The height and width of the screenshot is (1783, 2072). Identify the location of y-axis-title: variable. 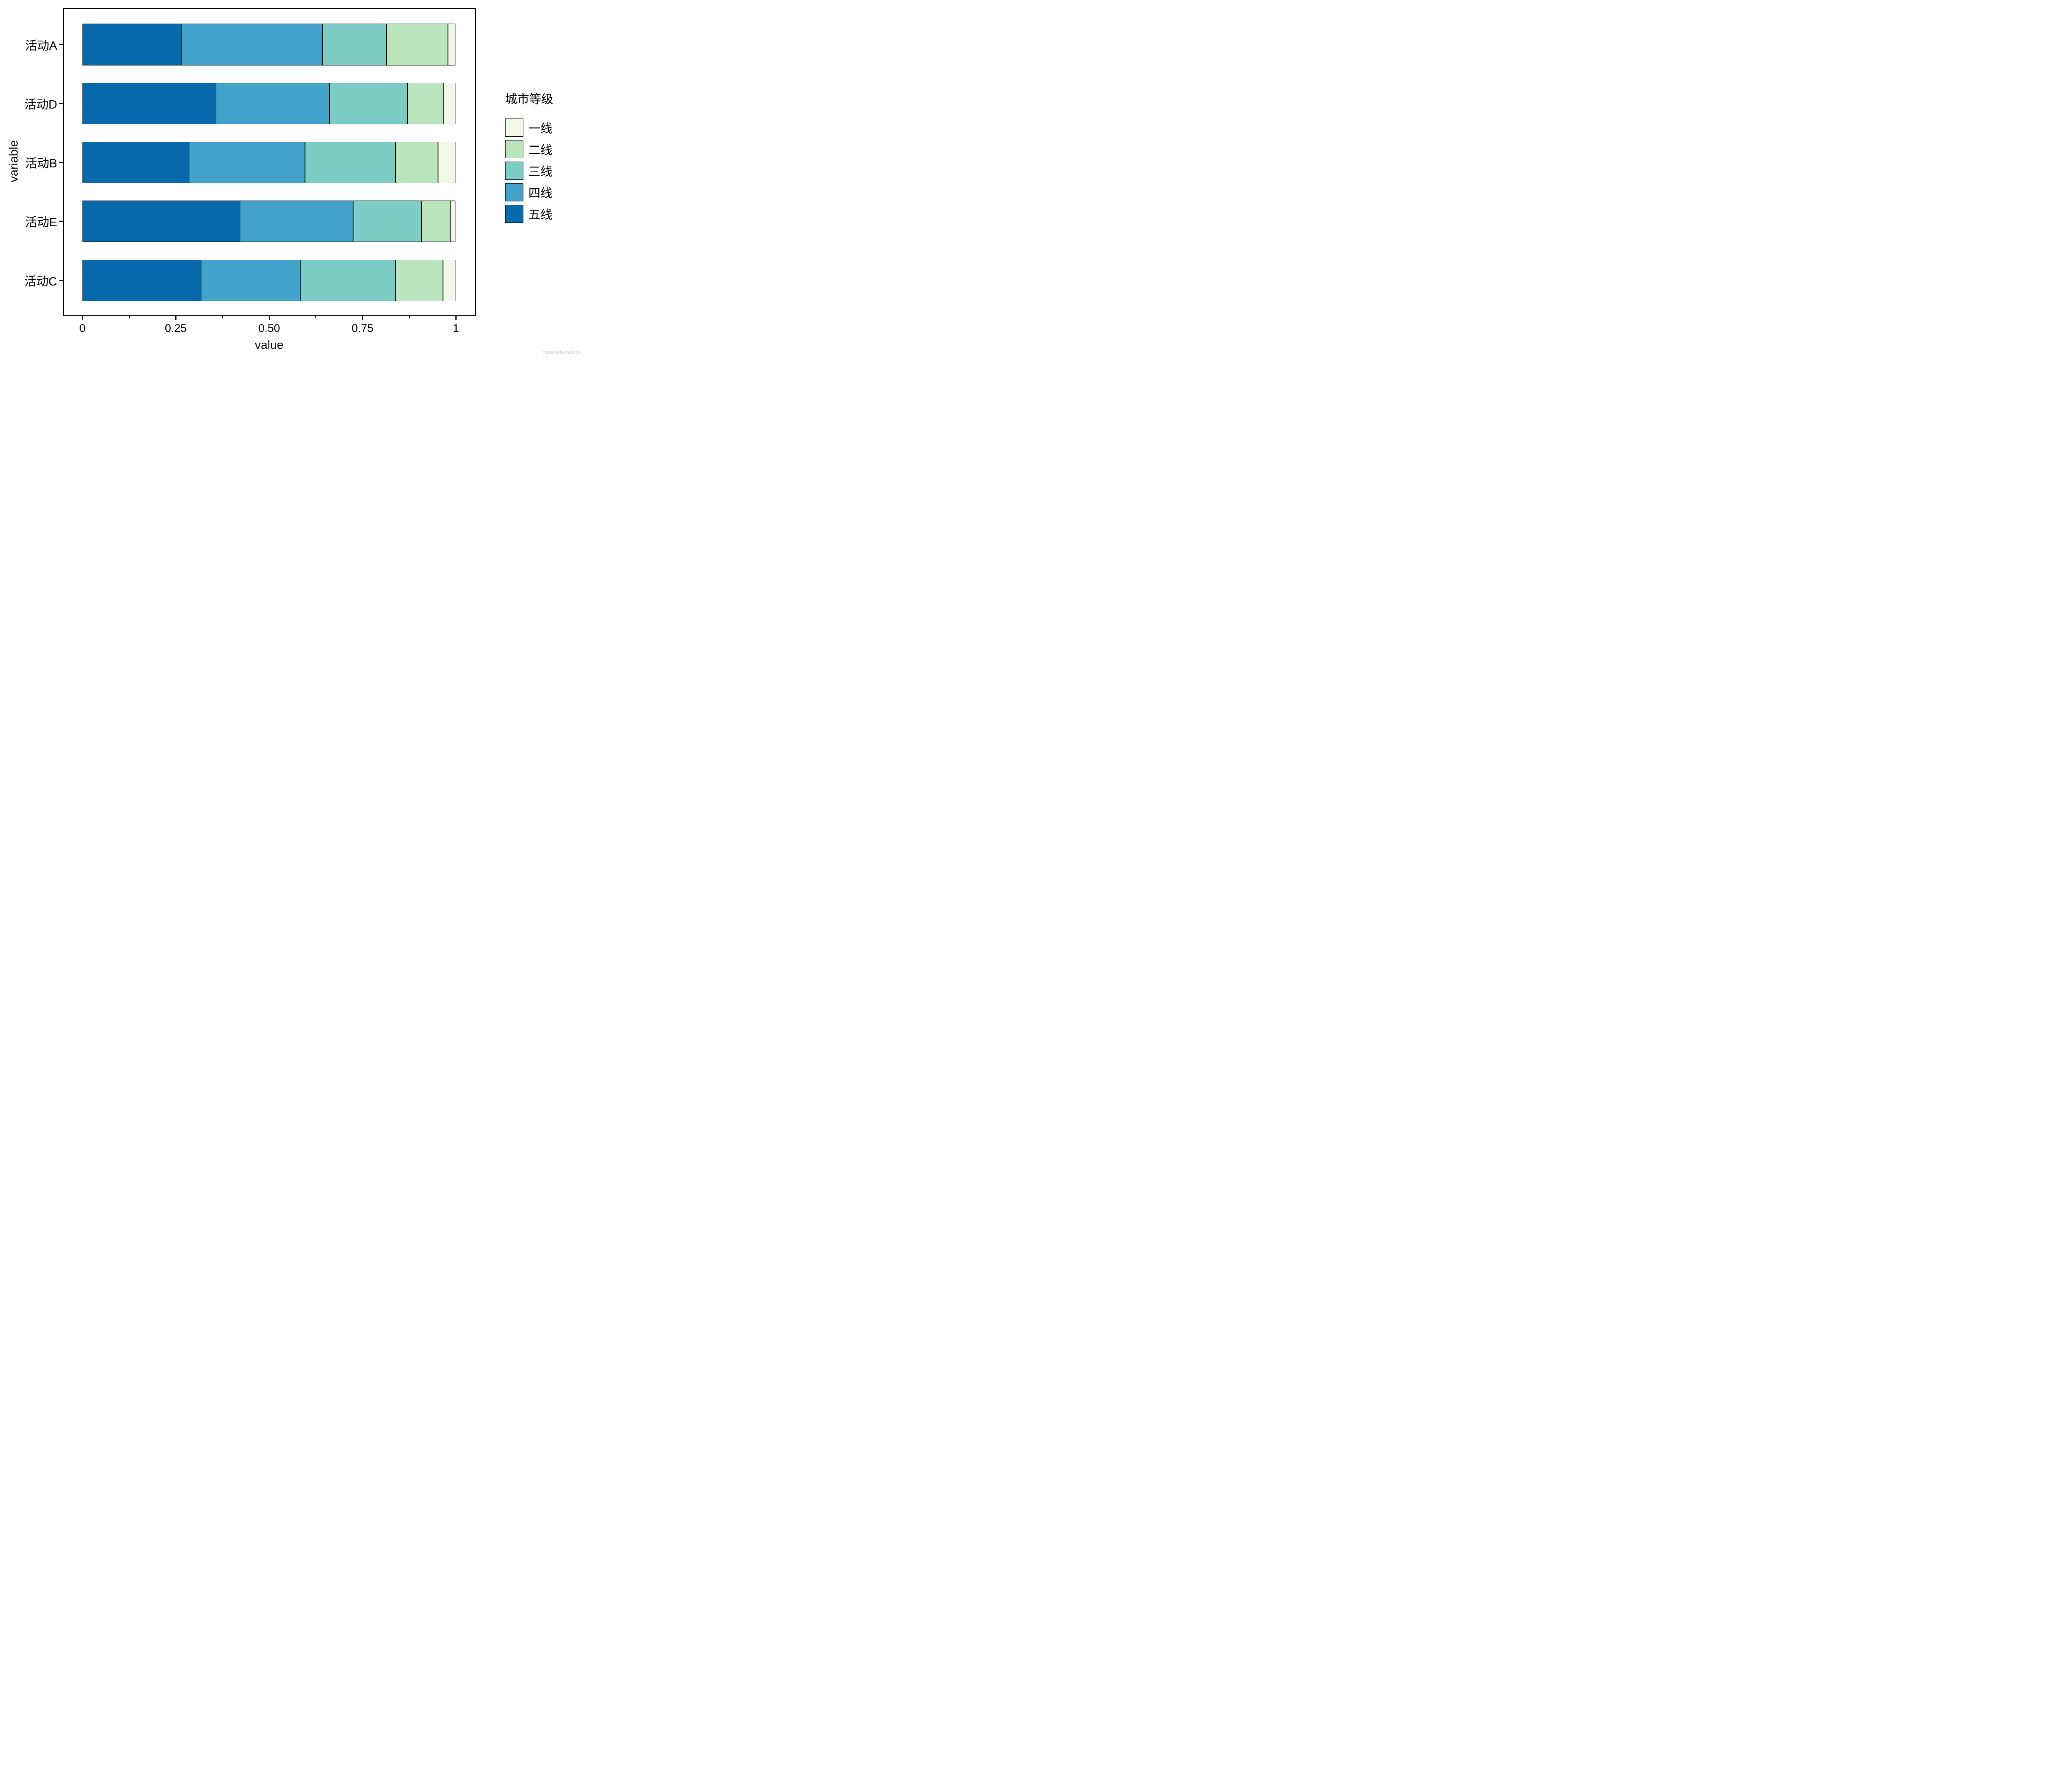
(14, 161).